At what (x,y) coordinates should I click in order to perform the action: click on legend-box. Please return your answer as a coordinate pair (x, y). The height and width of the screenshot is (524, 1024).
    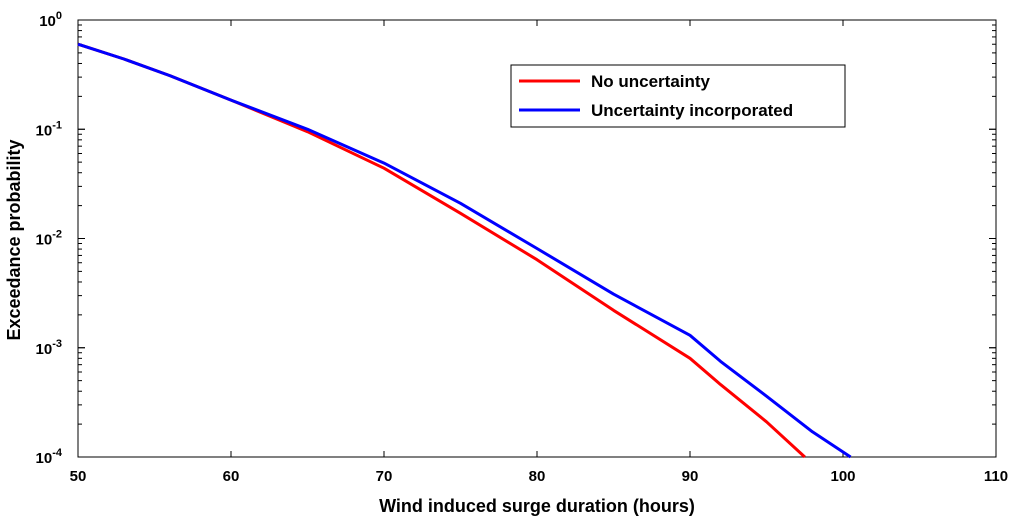
    Looking at the image, I should click on (678, 96).